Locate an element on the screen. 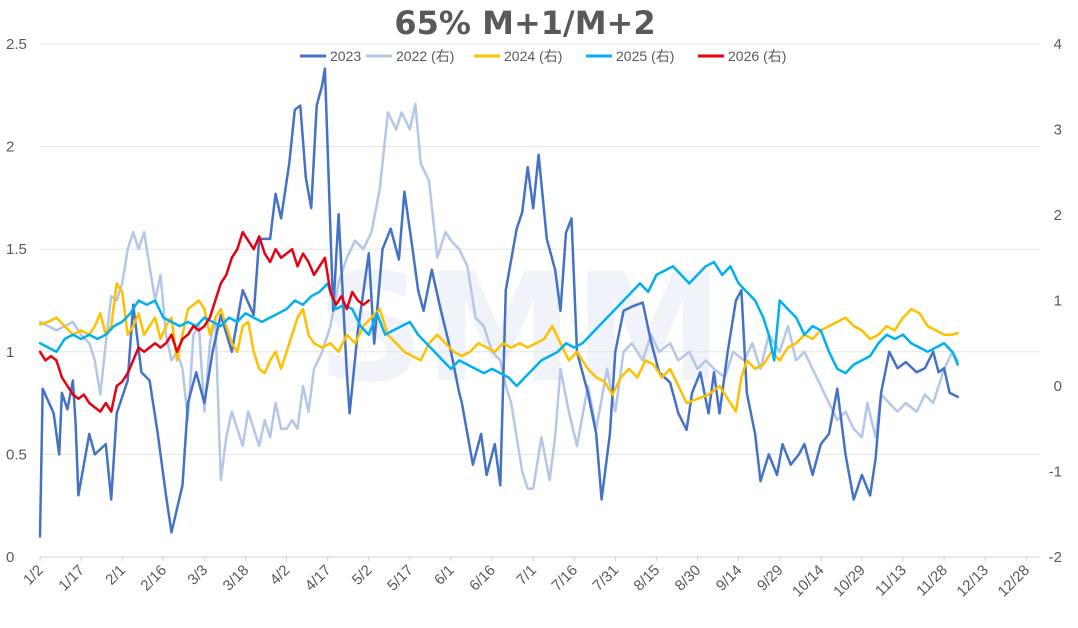  y-right-tick-label: 2 is located at coordinates (1058, 215).